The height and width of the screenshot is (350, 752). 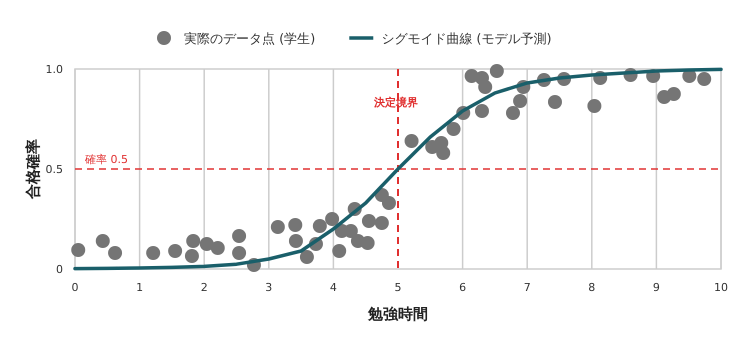 What do you see at coordinates (204, 287) in the screenshot?
I see `x-tick-label: 2` at bounding box center [204, 287].